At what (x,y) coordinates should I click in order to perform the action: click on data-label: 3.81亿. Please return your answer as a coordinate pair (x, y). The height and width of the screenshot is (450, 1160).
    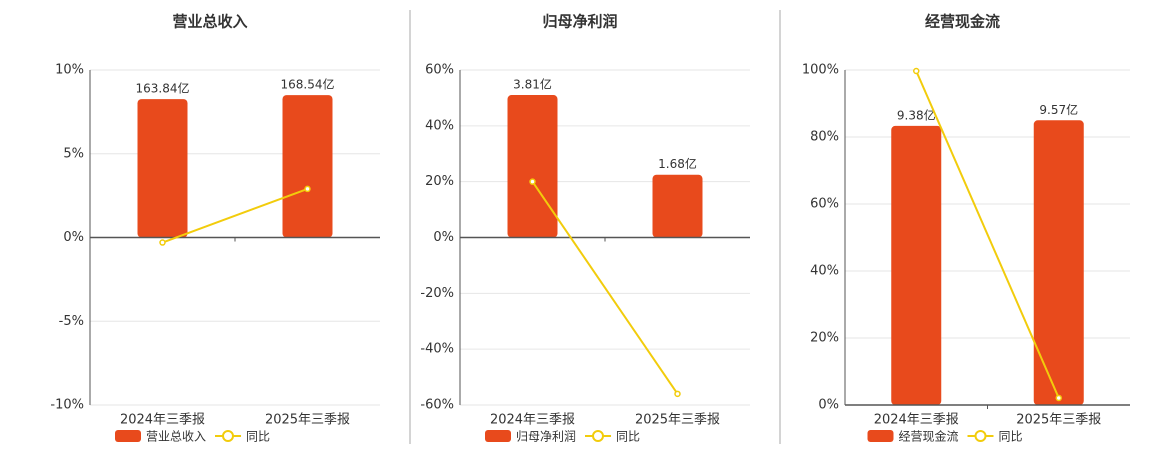
    Looking at the image, I should click on (532, 84).